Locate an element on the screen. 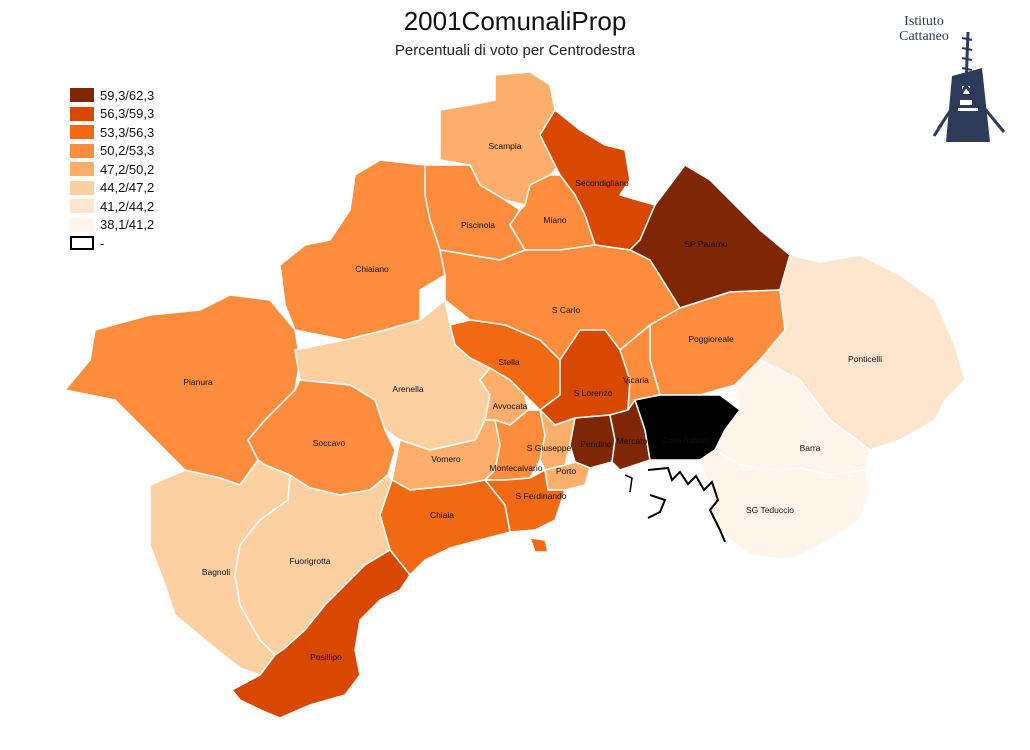  zone-label: SG Teduccio is located at coordinates (770, 510).